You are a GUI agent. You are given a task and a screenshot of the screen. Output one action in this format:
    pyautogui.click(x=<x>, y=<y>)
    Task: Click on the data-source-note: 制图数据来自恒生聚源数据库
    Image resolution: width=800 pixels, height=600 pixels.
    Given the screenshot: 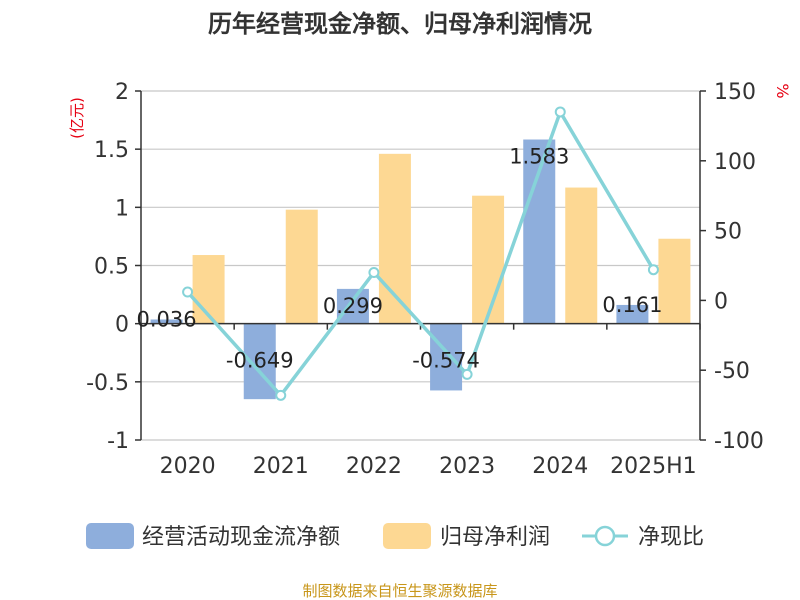 What is the action you would take?
    pyautogui.click(x=399, y=591)
    